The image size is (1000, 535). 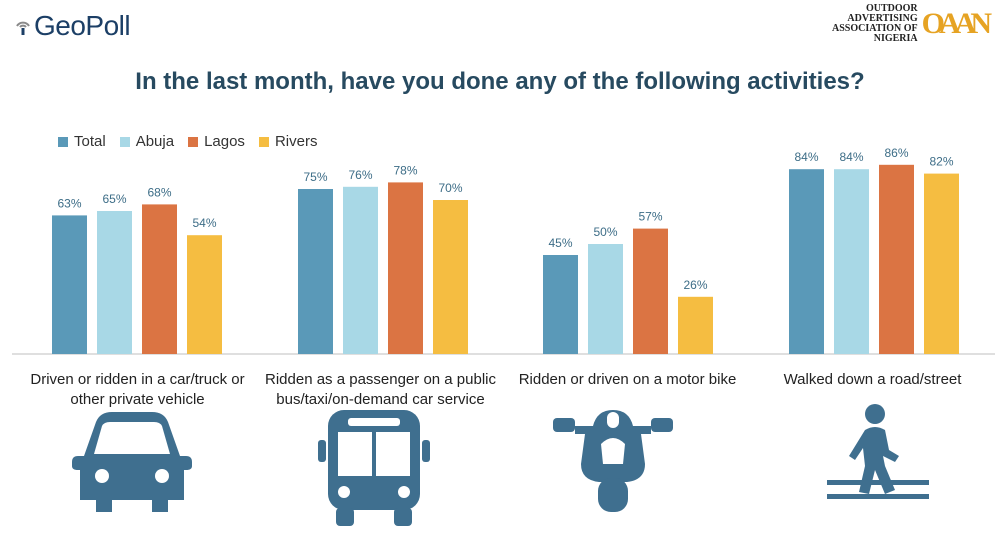 What do you see at coordinates (405, 170) in the screenshot?
I see `value-label-lagos-1: 78%` at bounding box center [405, 170].